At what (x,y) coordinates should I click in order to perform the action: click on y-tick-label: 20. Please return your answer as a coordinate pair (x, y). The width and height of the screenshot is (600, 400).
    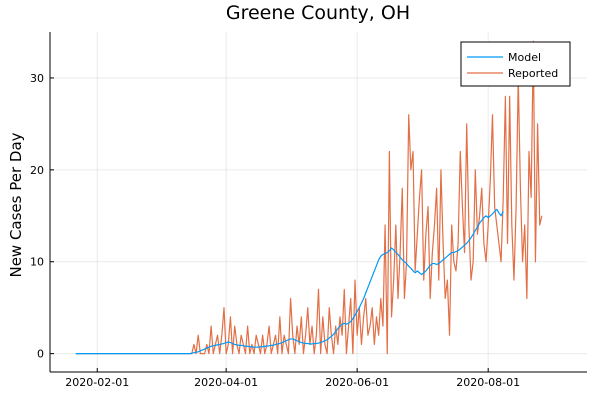
    Looking at the image, I should click on (37, 170).